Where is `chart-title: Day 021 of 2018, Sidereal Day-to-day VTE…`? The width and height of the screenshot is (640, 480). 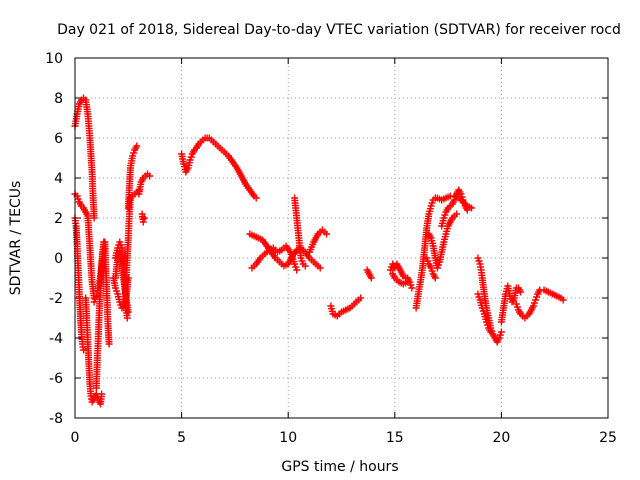 chart-title: Day 021 of 2018, Sidereal Day-to-day VTE… is located at coordinates (339, 30).